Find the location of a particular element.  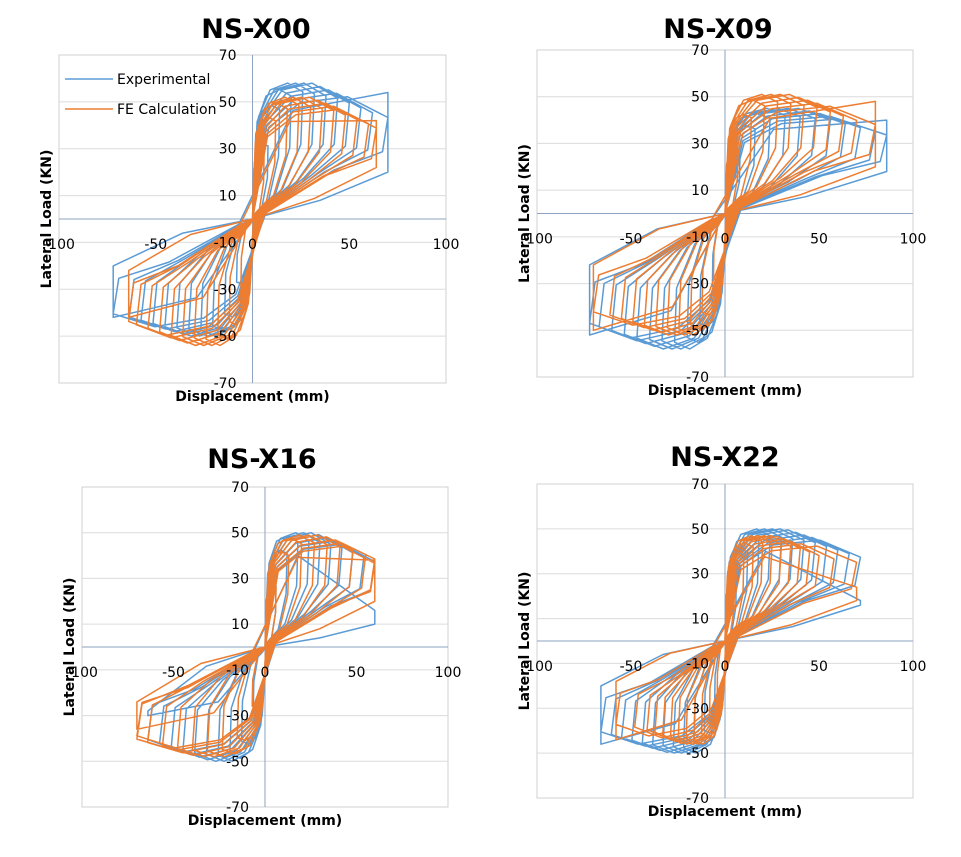

legend-label: Experimental is located at coordinates (163, 80).